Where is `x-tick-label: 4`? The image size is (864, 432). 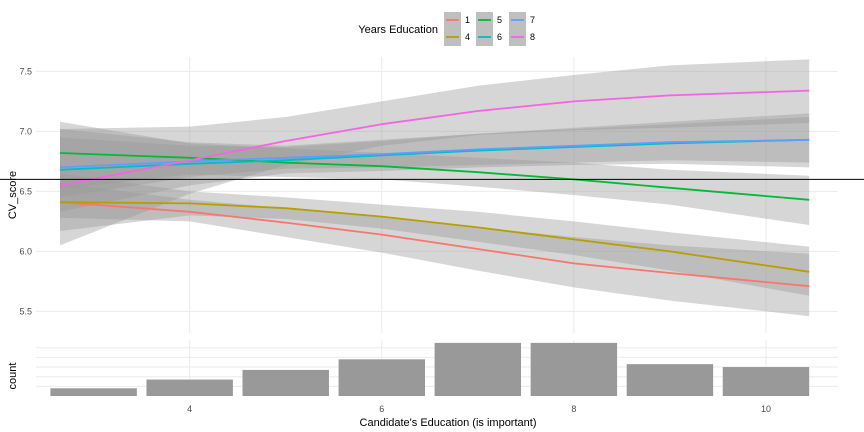 x-tick-label: 4 is located at coordinates (189, 409).